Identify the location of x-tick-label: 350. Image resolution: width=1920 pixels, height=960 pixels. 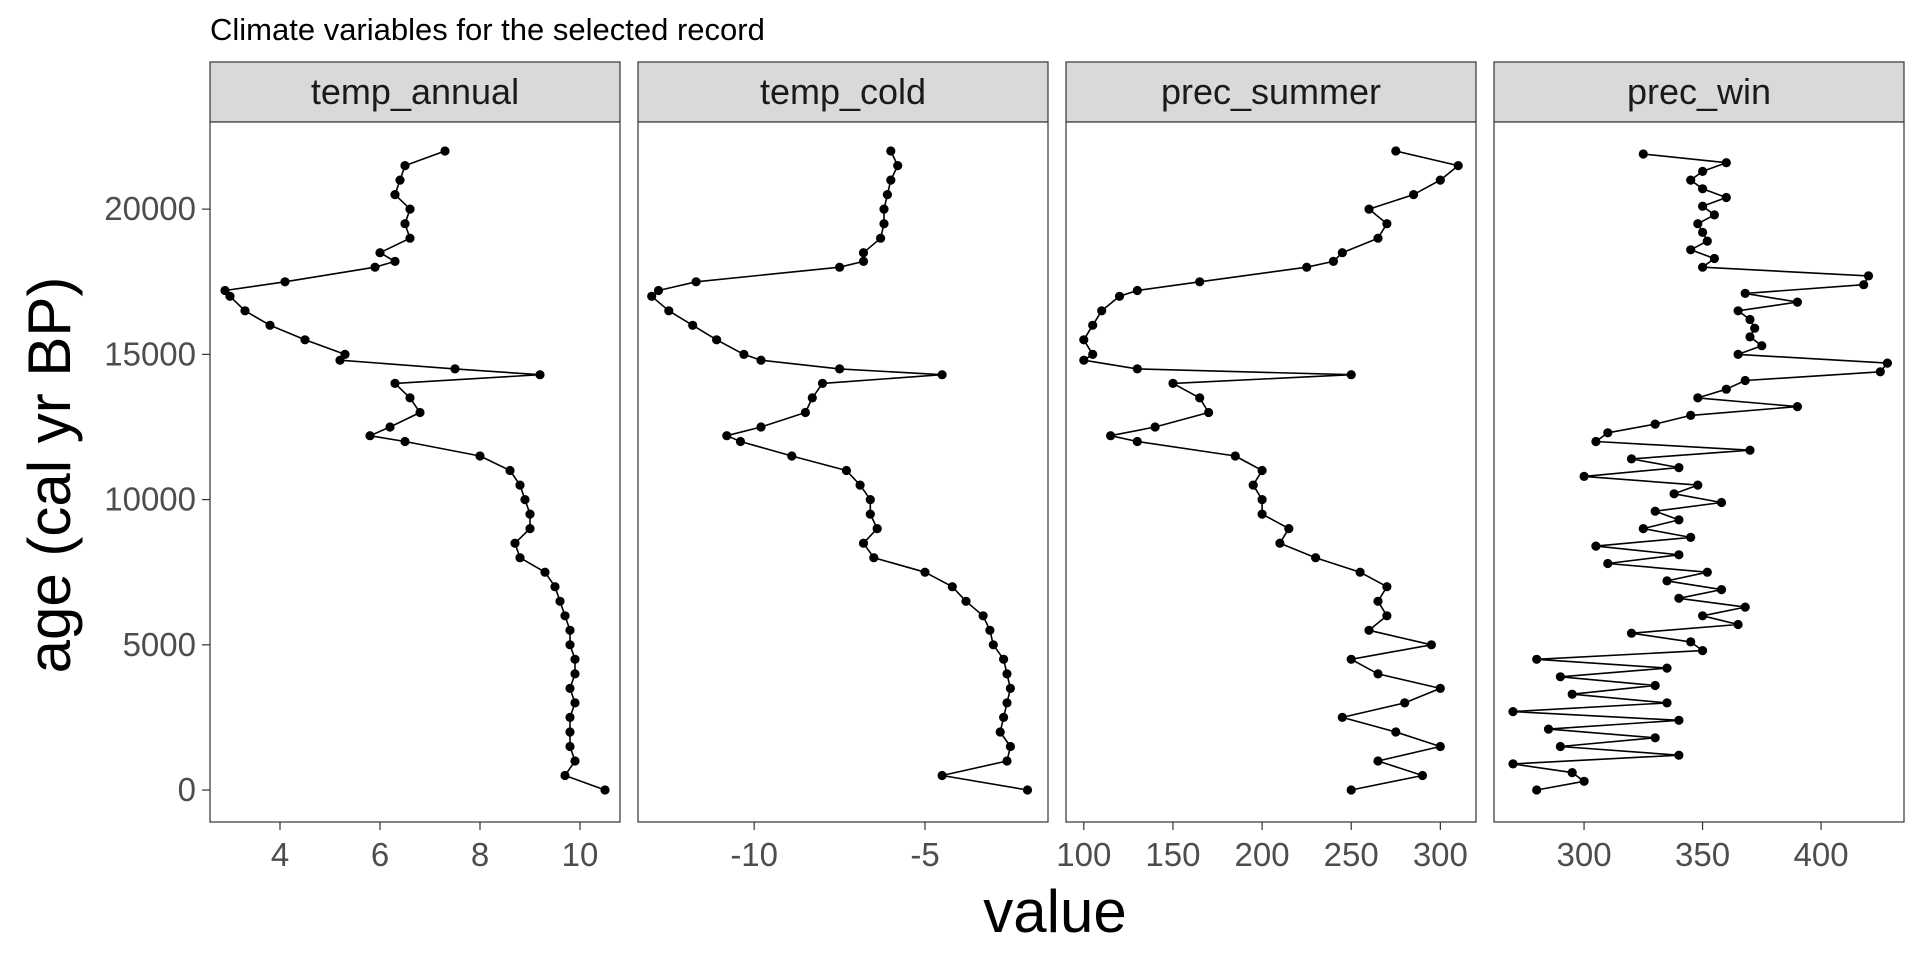
(1702, 854).